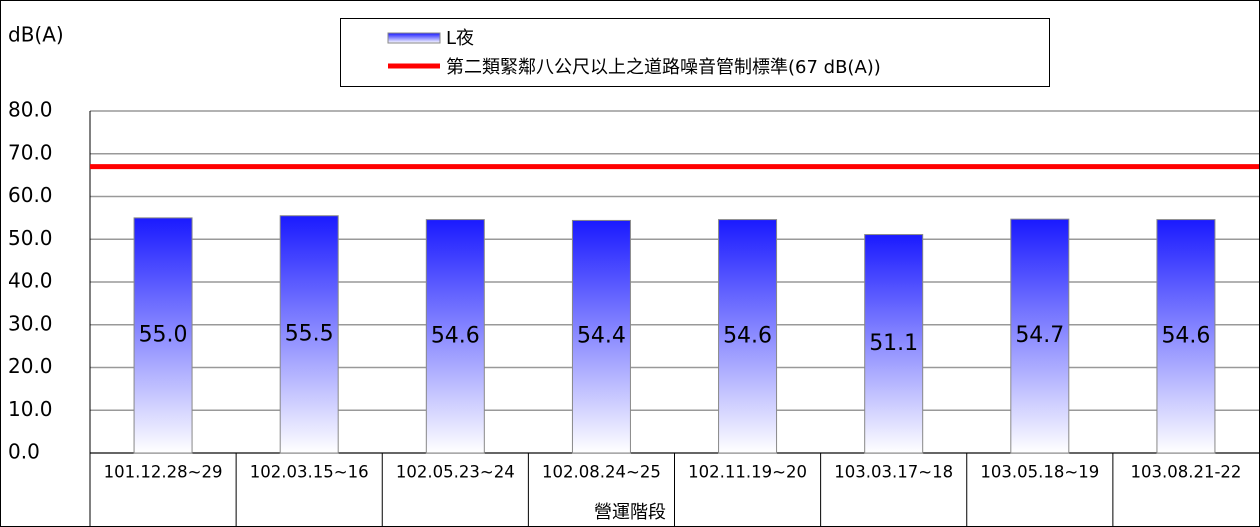 Image resolution: width=1260 pixels, height=527 pixels. Describe the element at coordinates (663, 67) in the screenshot. I see `legend-label: 第二類緊鄰八公尺以上之道路噪音管制標準(67 dB(A))` at that location.